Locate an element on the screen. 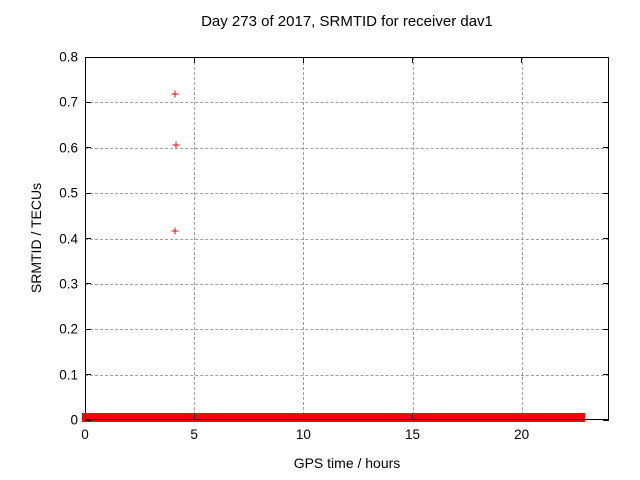 The width and height of the screenshot is (640, 480). y-tick-label: 0.2 is located at coordinates (68, 329).